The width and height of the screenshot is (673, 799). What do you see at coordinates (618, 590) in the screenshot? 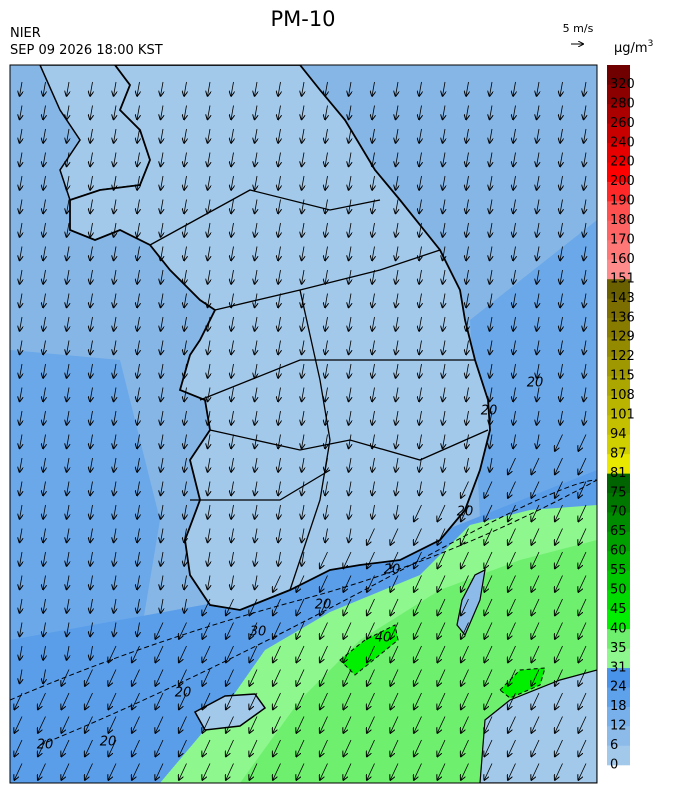
I see `colorbar-label: 50` at bounding box center [618, 590].